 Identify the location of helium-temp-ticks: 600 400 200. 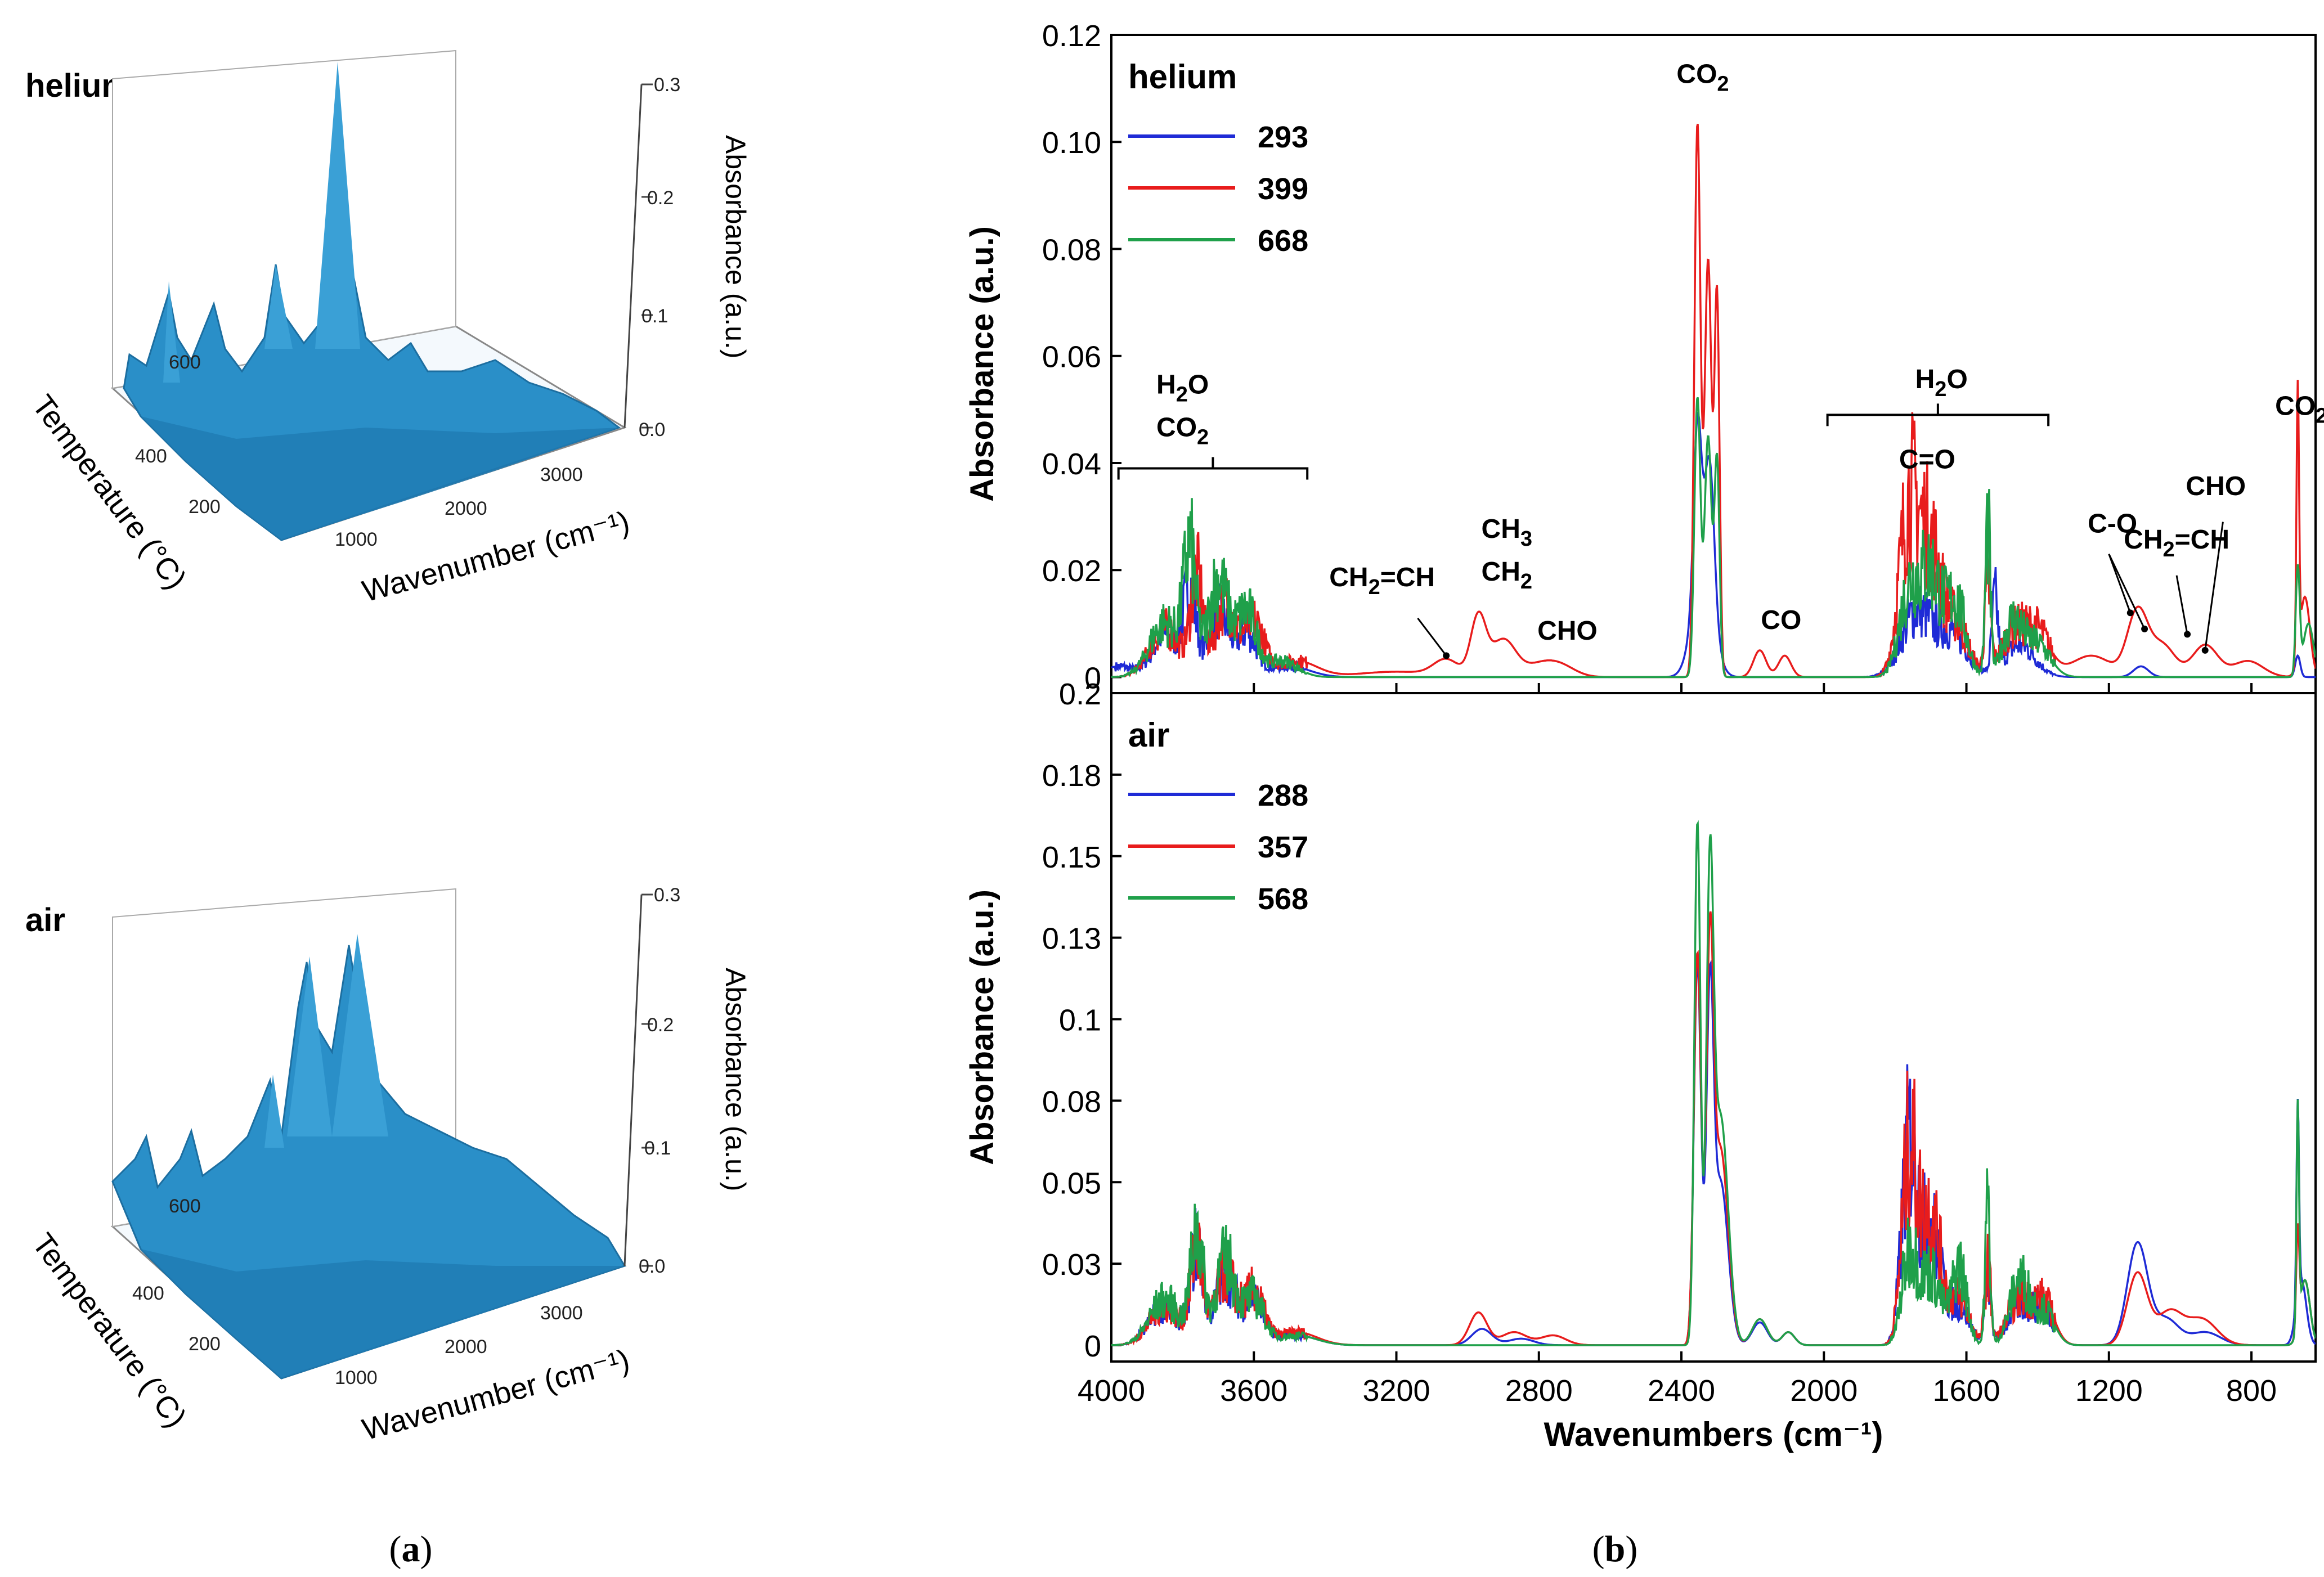
(178, 435).